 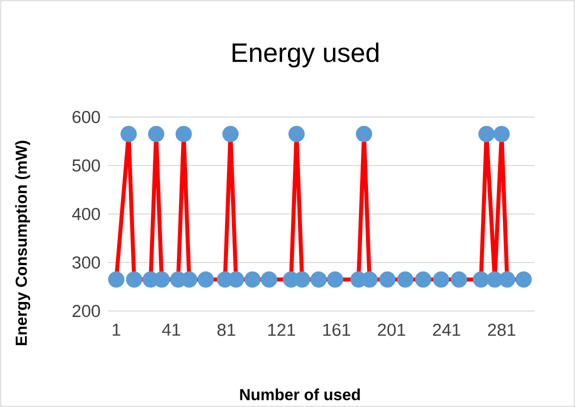 What do you see at coordinates (305, 55) in the screenshot?
I see `chart-title: Energy used` at bounding box center [305, 55].